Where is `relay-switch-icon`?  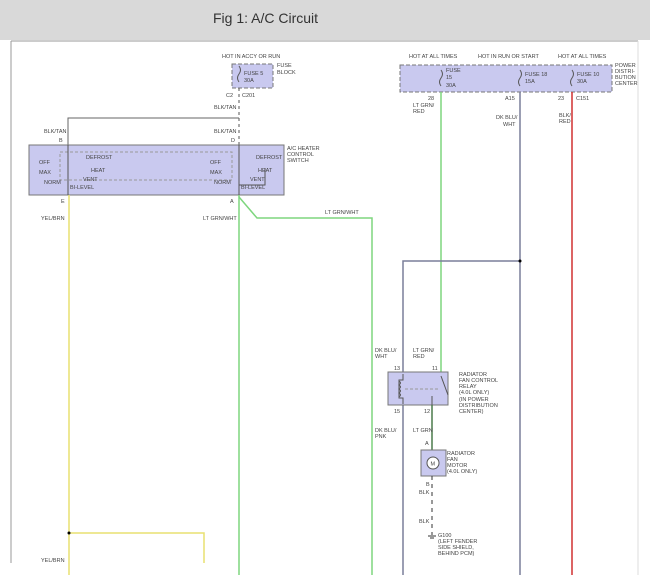 relay-switch-icon is located at coordinates (444, 385).